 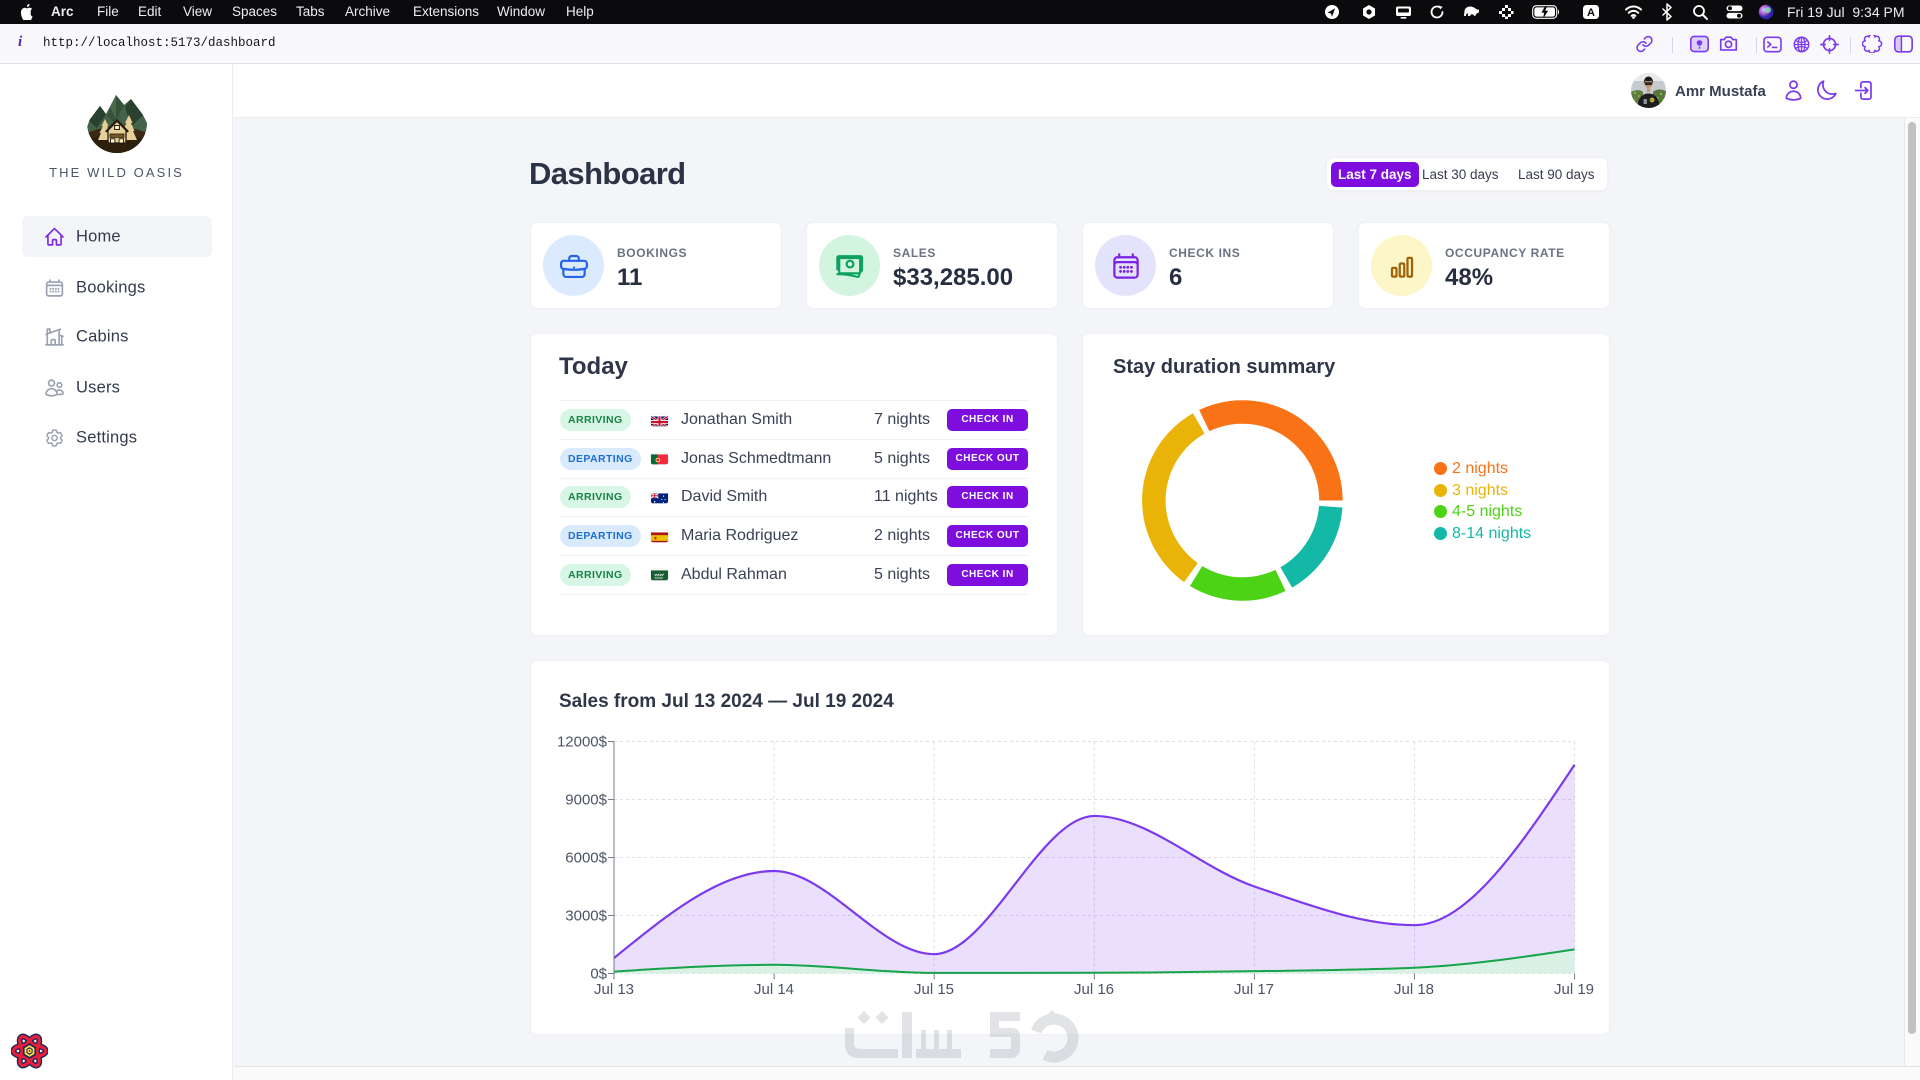 What do you see at coordinates (614, 989) in the screenshot?
I see `svg-text: Jul 13` at bounding box center [614, 989].